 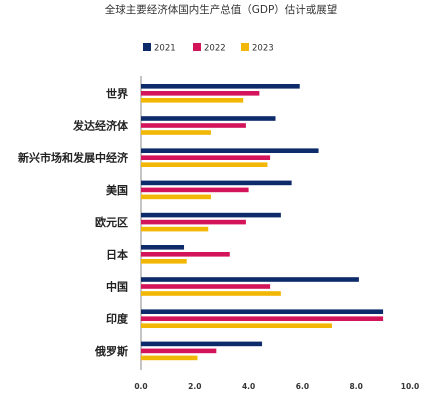 What do you see at coordinates (117, 93) in the screenshot?
I see `category-label-0: 世界` at bounding box center [117, 93].